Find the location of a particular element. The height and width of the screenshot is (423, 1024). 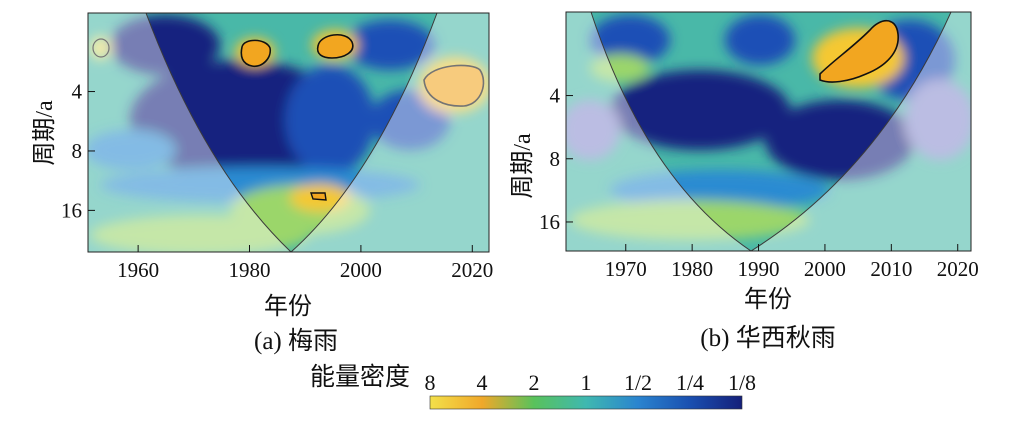

colorbar-bar is located at coordinates (586, 402).